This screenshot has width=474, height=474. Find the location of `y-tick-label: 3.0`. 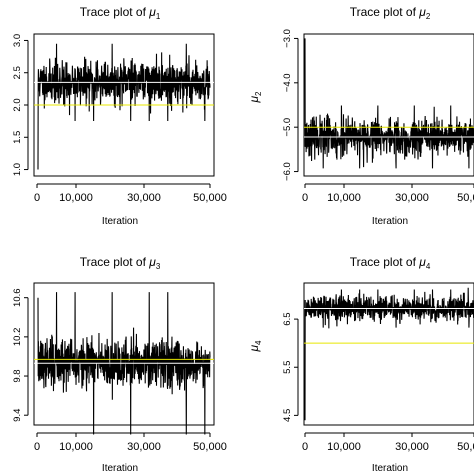

y-tick-label: 3.0 is located at coordinates (17, 40).